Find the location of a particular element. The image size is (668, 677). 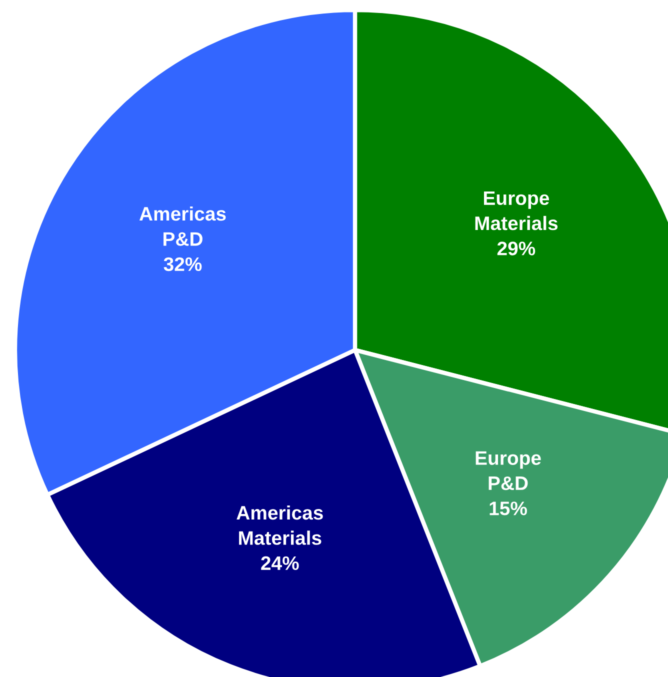

data-label: 15% is located at coordinates (508, 509).